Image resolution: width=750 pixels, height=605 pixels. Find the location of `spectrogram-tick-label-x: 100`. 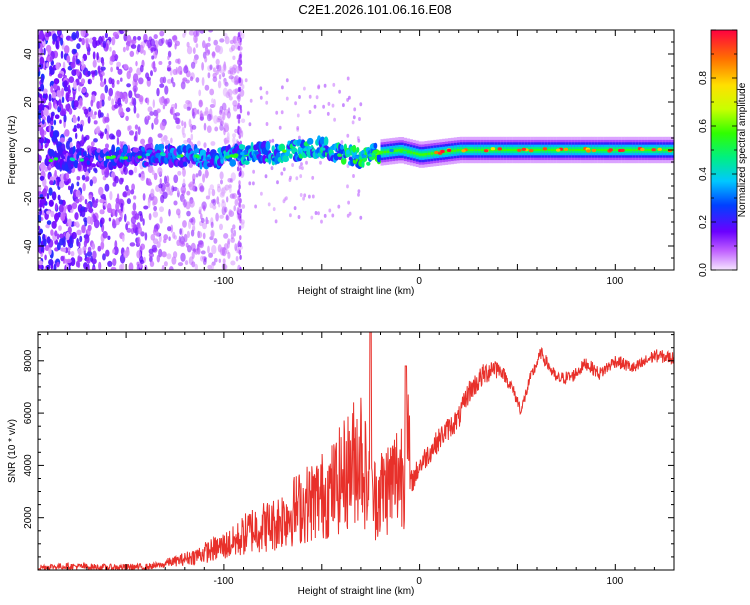

spectrogram-tick-label-x: 100 is located at coordinates (615, 281).